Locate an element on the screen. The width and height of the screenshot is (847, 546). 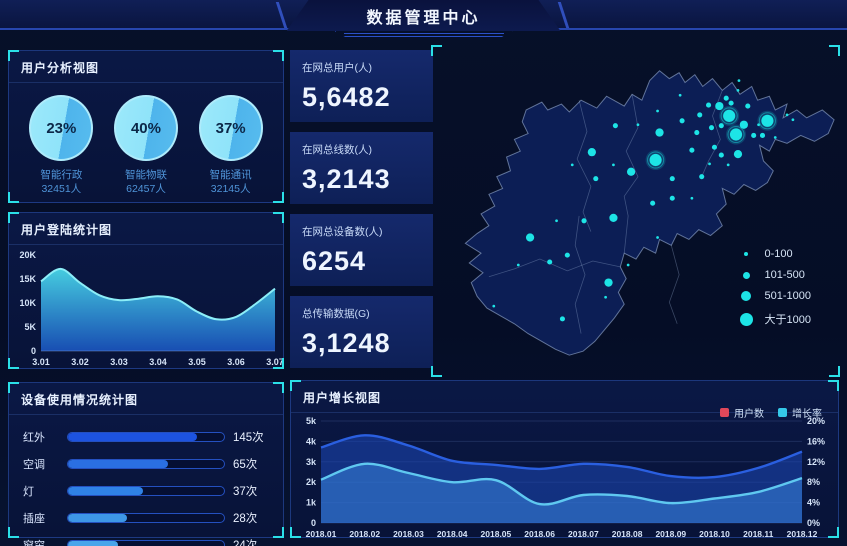
legend-swatch-icon is located at coordinates (724, 412).